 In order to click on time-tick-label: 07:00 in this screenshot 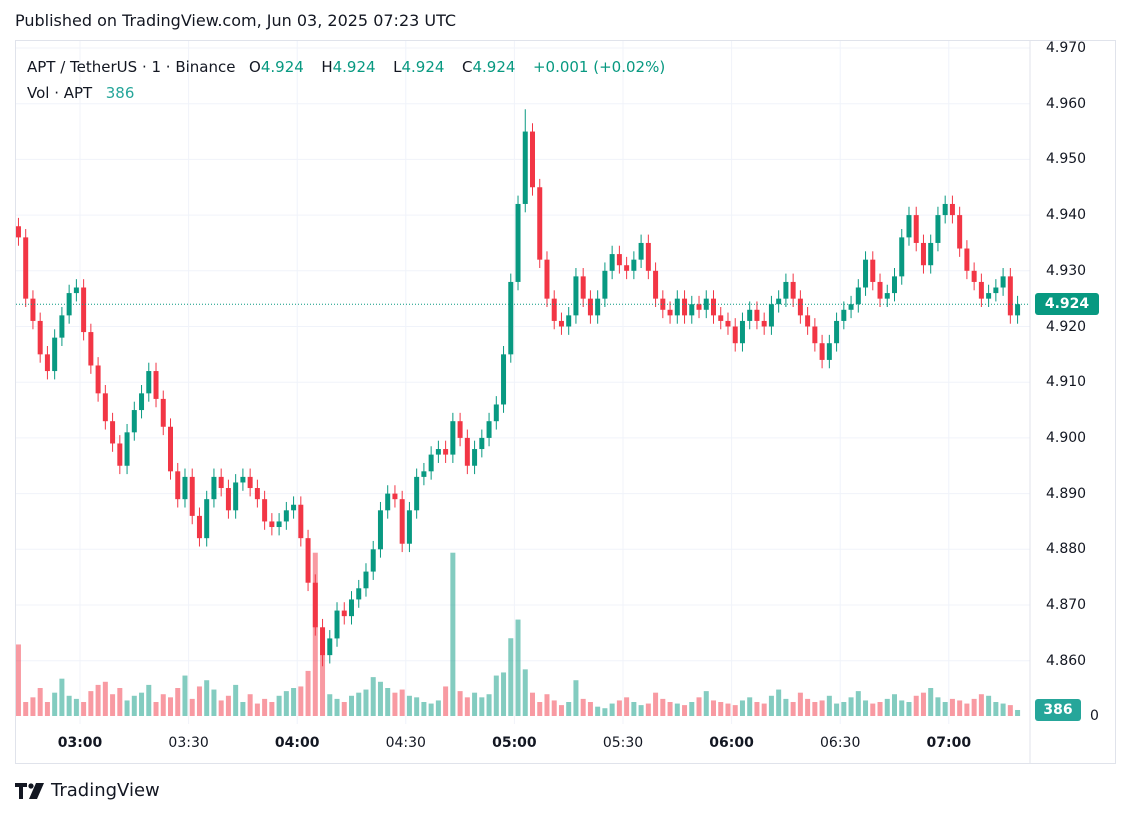, I will do `click(949, 743)`.